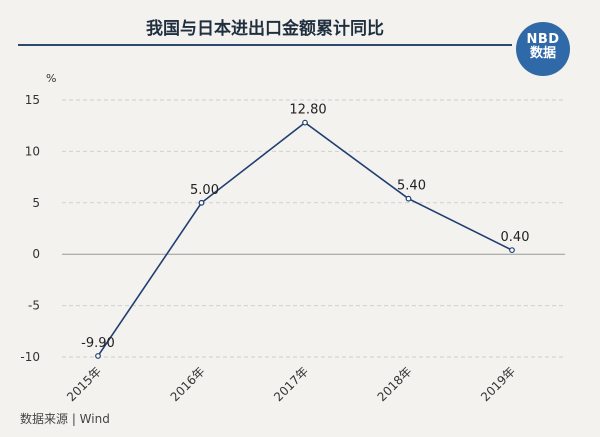 The height and width of the screenshot is (437, 600). I want to click on nbd-data-logo: NBD 数据, so click(543, 49).